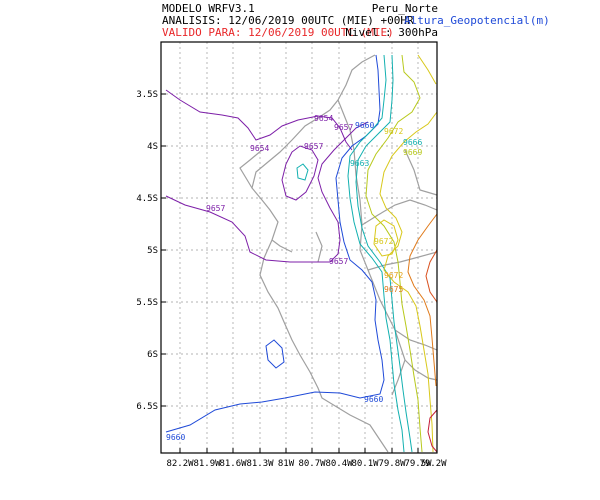 The height and width of the screenshot is (500, 600). What do you see at coordinates (412, 142) in the screenshot?
I see `contour-label: 9666` at bounding box center [412, 142].